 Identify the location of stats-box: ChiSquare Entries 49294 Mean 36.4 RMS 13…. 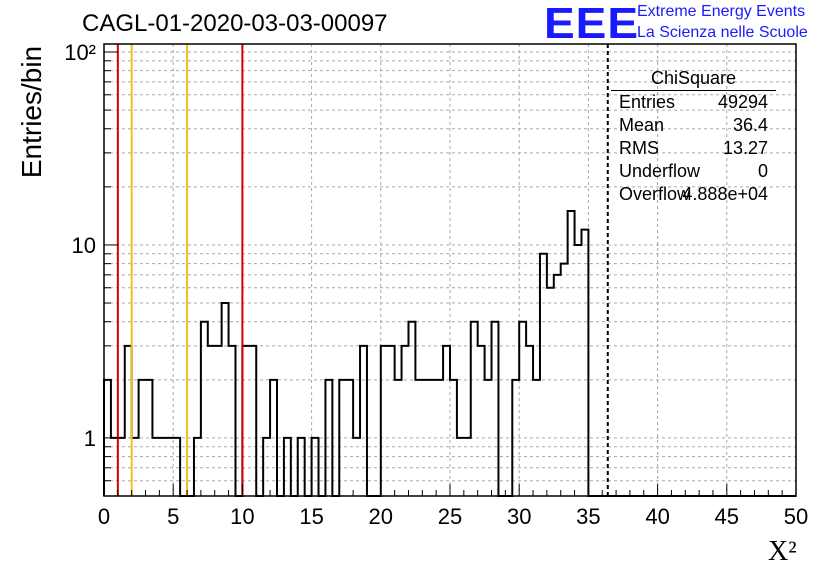
(693, 136).